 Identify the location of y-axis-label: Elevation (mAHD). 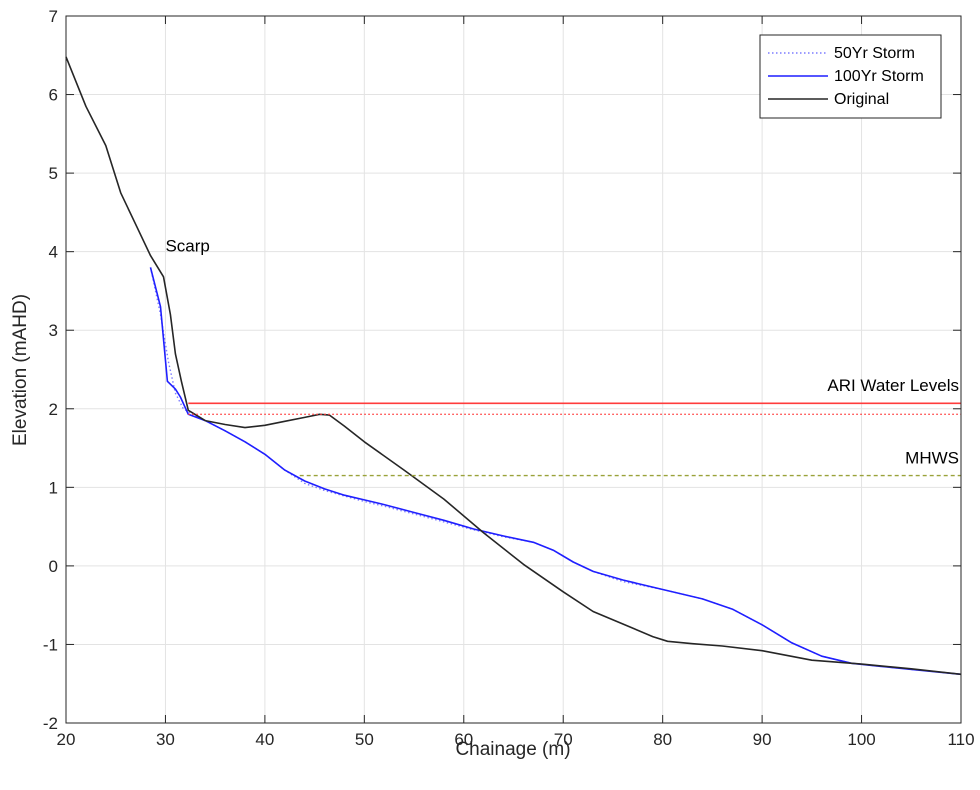
(20, 370).